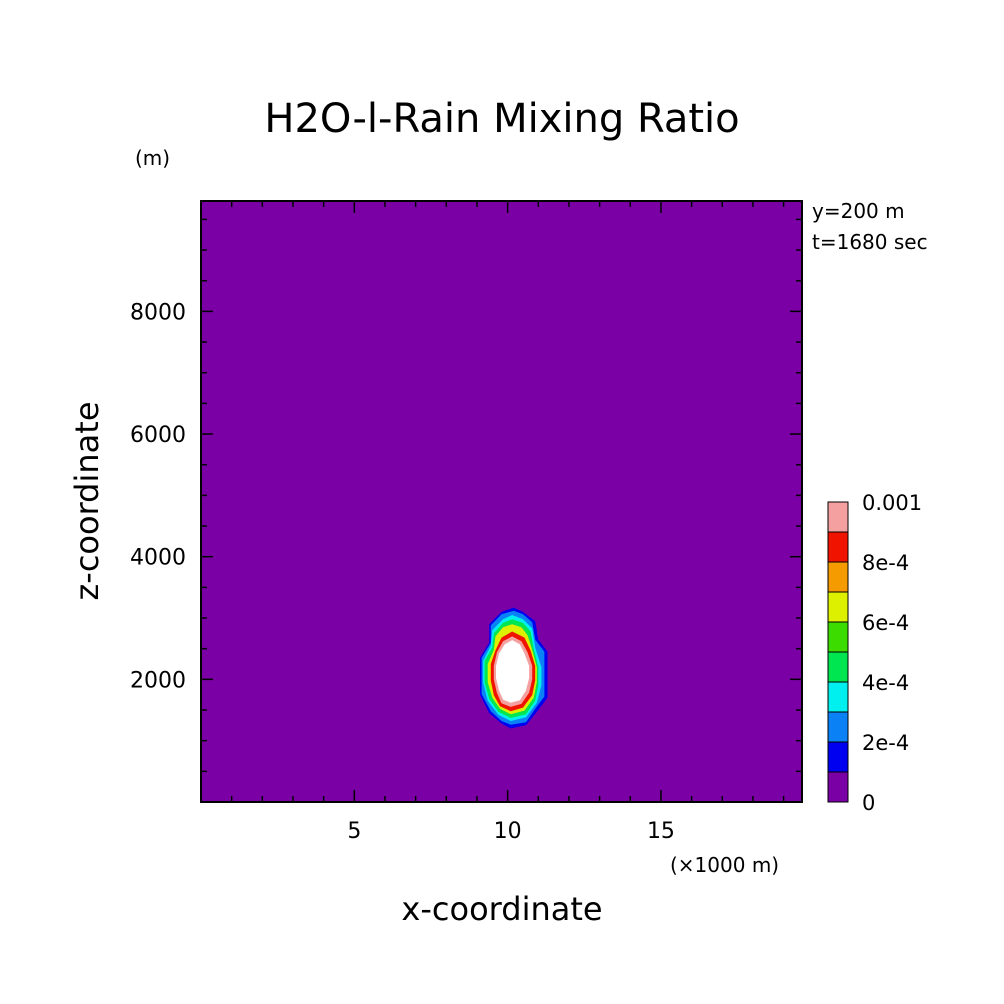 The height and width of the screenshot is (1004, 1004). What do you see at coordinates (885, 563) in the screenshot?
I see `colorbar-label: 8e-4` at bounding box center [885, 563].